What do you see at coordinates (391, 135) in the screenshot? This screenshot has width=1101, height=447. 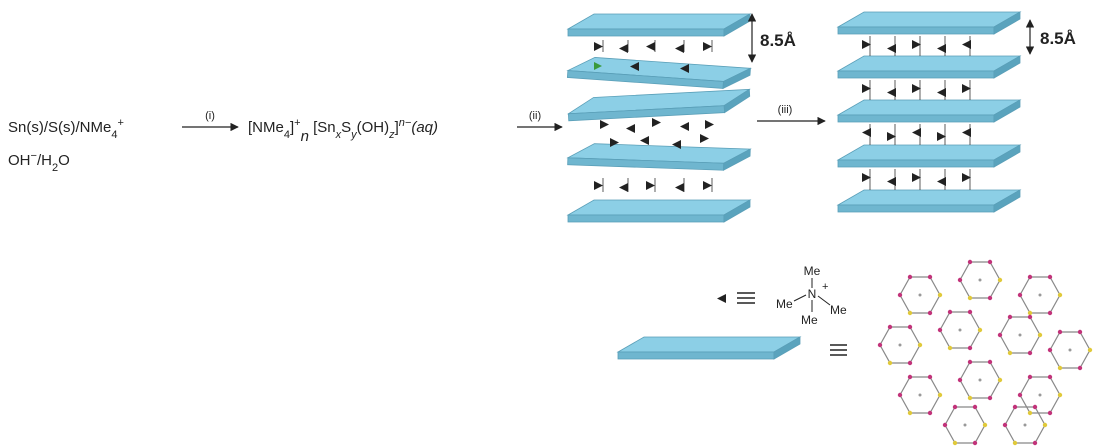 I see `subscript: z` at bounding box center [391, 135].